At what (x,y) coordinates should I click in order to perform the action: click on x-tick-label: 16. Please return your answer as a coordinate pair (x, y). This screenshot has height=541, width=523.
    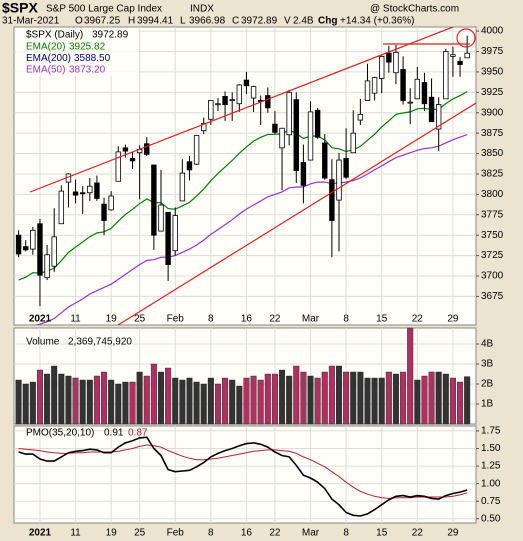
    Looking at the image, I should click on (247, 319).